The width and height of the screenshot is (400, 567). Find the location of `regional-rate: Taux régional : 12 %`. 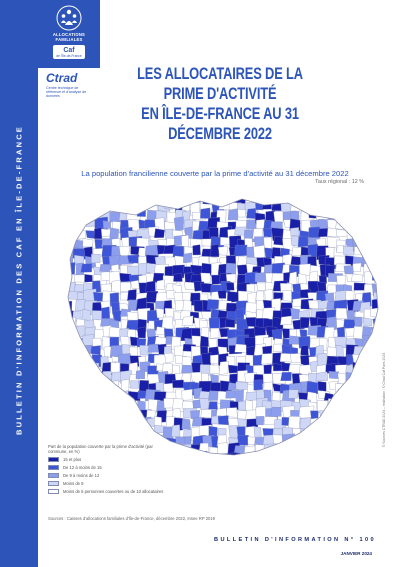

regional-rate: Taux régional : 12 % is located at coordinates (339, 182).